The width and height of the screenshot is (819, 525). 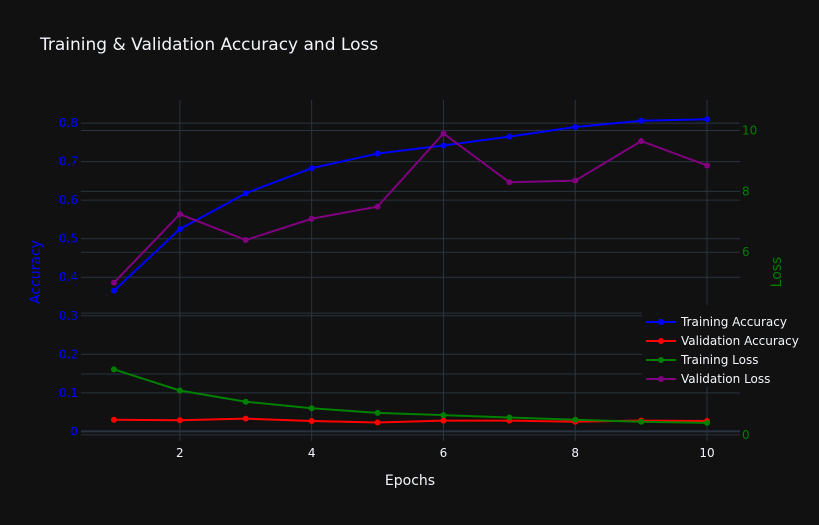 I want to click on legend-item-training-loss: Training Loss, so click(x=702, y=360).